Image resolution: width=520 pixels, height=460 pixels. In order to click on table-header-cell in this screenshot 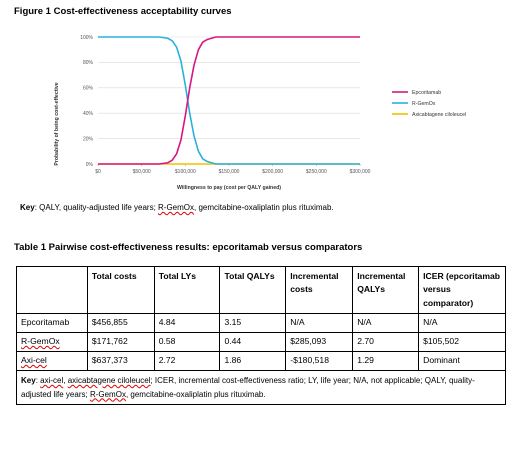, I will do `click(52, 290)`.